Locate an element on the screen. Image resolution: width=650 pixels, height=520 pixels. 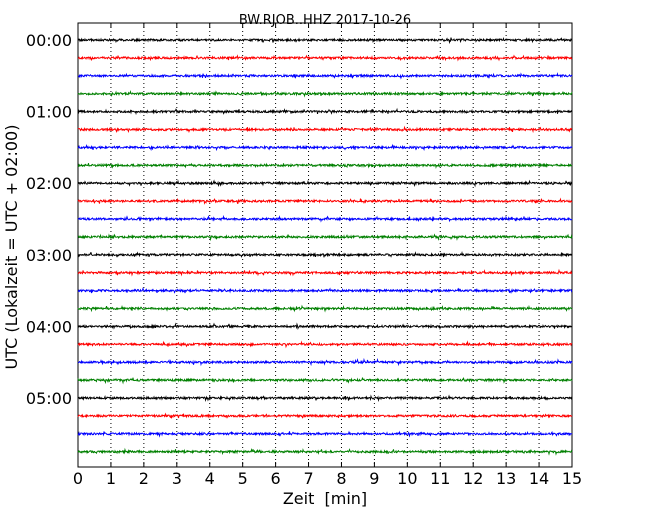
y-axis-label: UTC (Lokalzeit = UTC + 02:00) is located at coordinates (11, 247).